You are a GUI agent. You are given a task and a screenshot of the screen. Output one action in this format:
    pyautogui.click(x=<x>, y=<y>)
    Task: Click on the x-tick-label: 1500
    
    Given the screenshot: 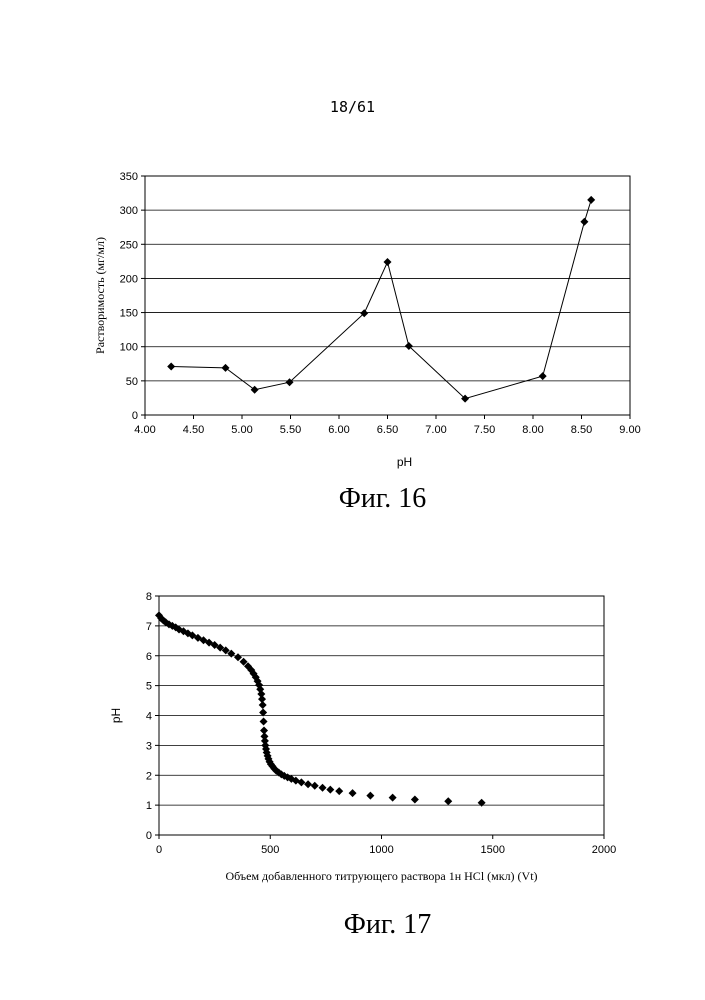 What is the action you would take?
    pyautogui.click(x=493, y=850)
    